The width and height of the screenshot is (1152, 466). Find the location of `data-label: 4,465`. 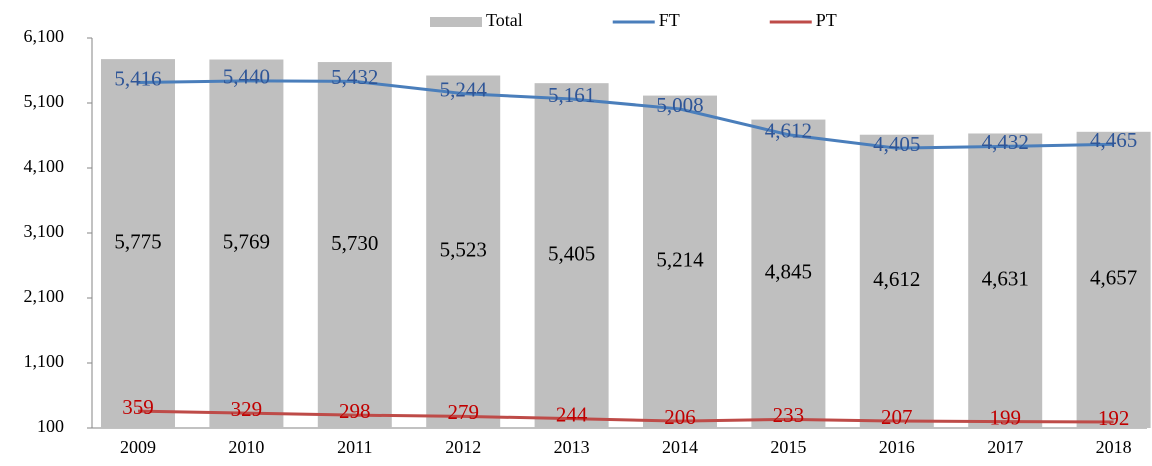

data-label: 4,465 is located at coordinates (1113, 140).